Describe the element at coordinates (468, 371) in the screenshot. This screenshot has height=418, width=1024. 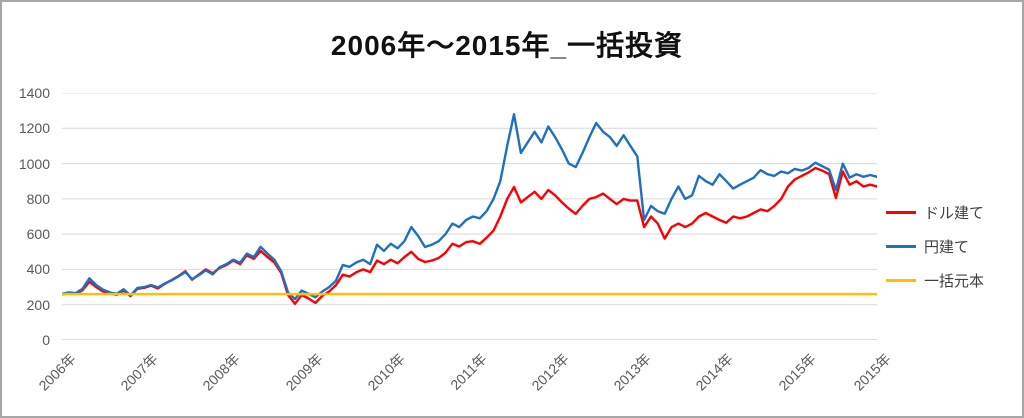
I see `x-tick-label: 2011年` at that location.